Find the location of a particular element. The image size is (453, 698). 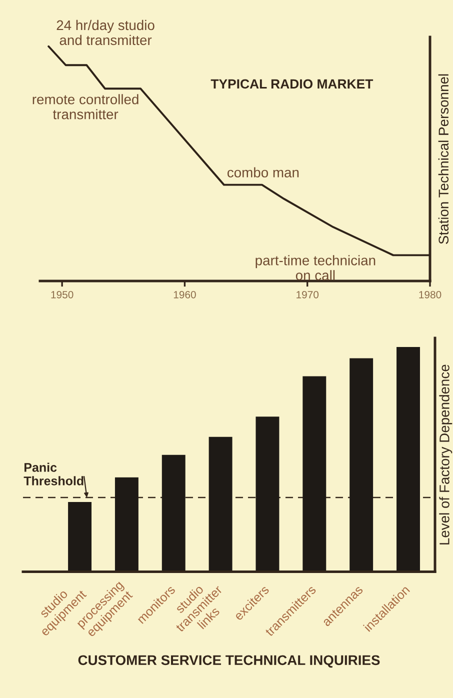

x-tick-label: 1980 is located at coordinates (430, 294).